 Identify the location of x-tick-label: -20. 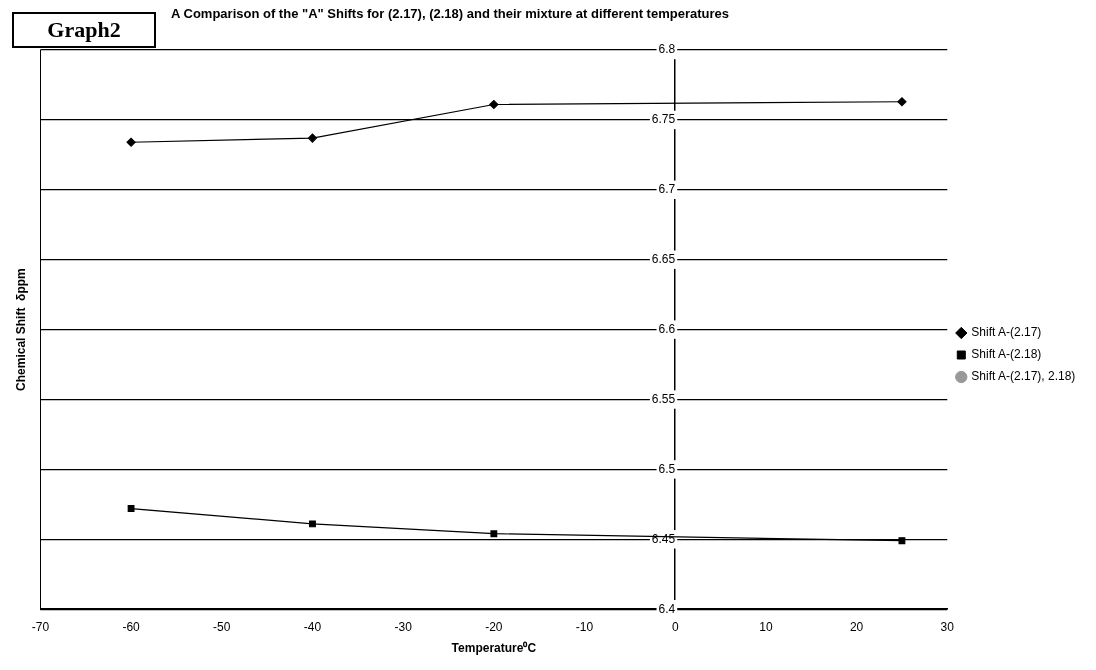
(494, 626).